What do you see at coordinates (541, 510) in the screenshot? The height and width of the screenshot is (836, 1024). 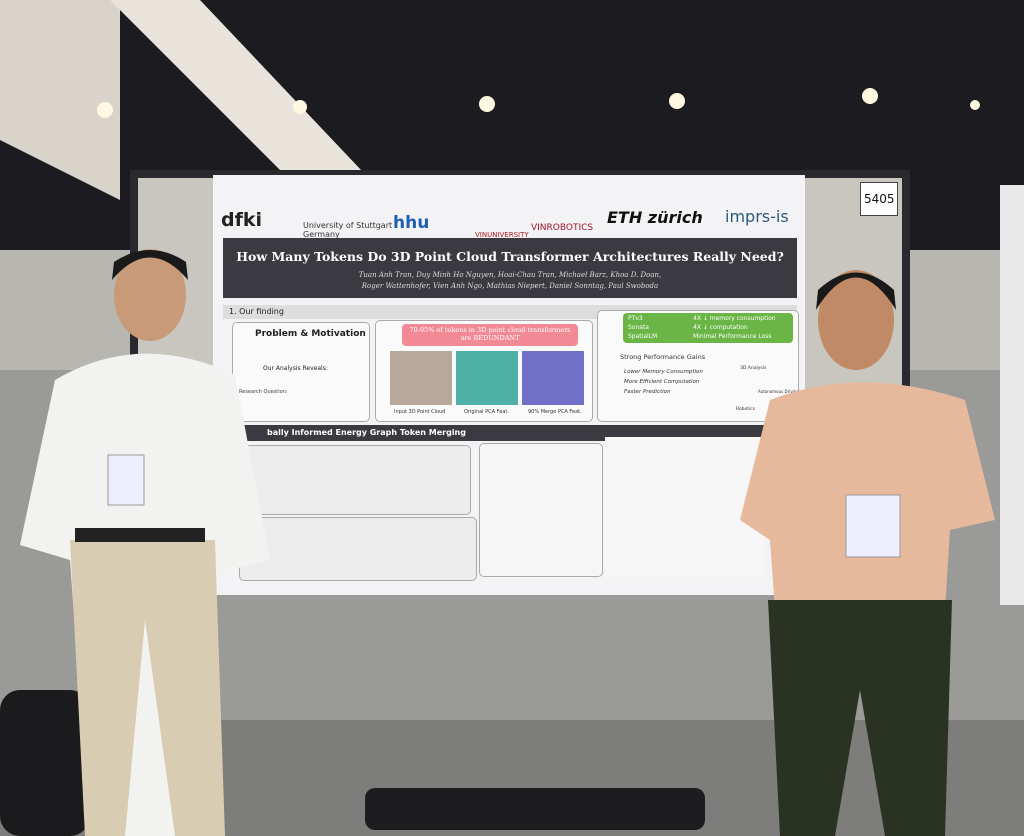 I see `algorithm-box` at bounding box center [541, 510].